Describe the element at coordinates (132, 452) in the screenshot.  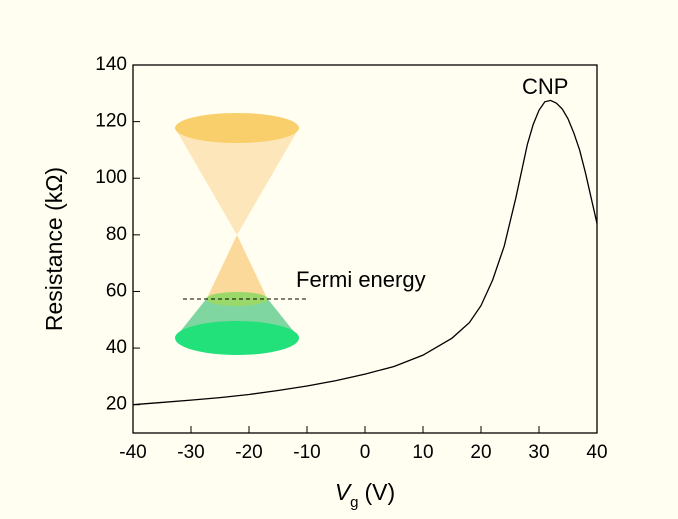
I see `x-tick-label: -40` at that location.